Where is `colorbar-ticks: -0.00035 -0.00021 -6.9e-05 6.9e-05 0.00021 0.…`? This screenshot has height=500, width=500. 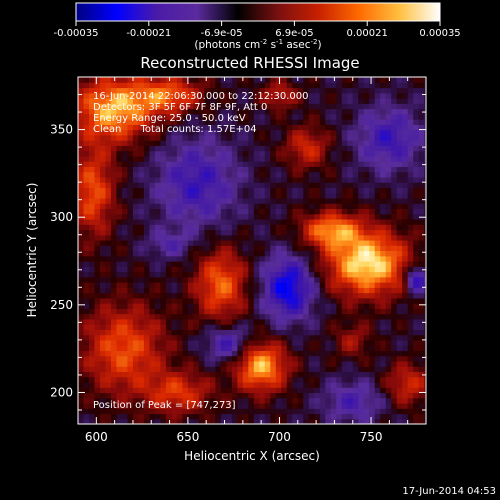 colorbar-ticks: -0.00035 -0.00021 -6.9e-05 6.9e-05 0.00021 0.… is located at coordinates (257, 30).